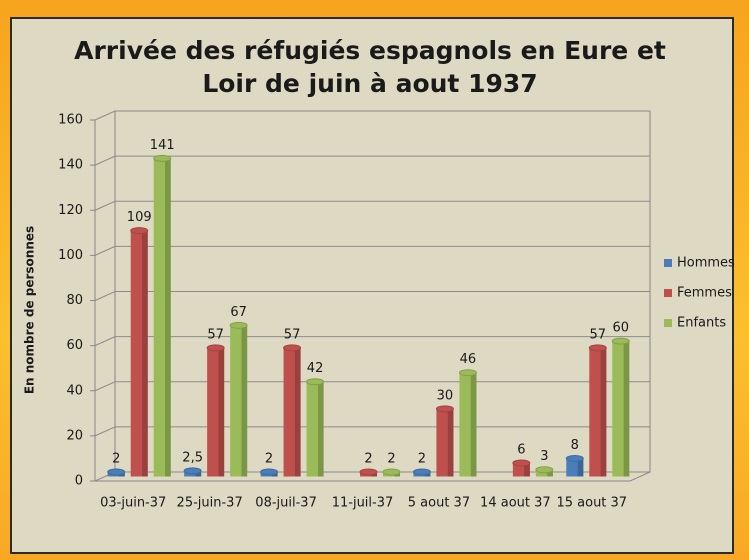  Describe the element at coordinates (706, 263) in the screenshot. I see `legend-label: Hommes` at that location.